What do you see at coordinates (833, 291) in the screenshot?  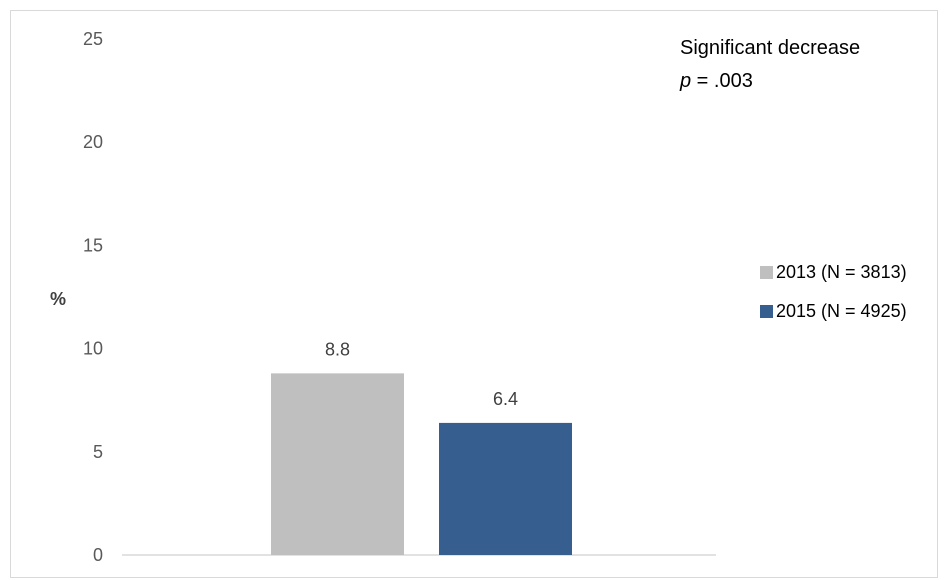 I see `legend: 2013 (N = 3813) 2015 (N = 4925)` at bounding box center [833, 291].